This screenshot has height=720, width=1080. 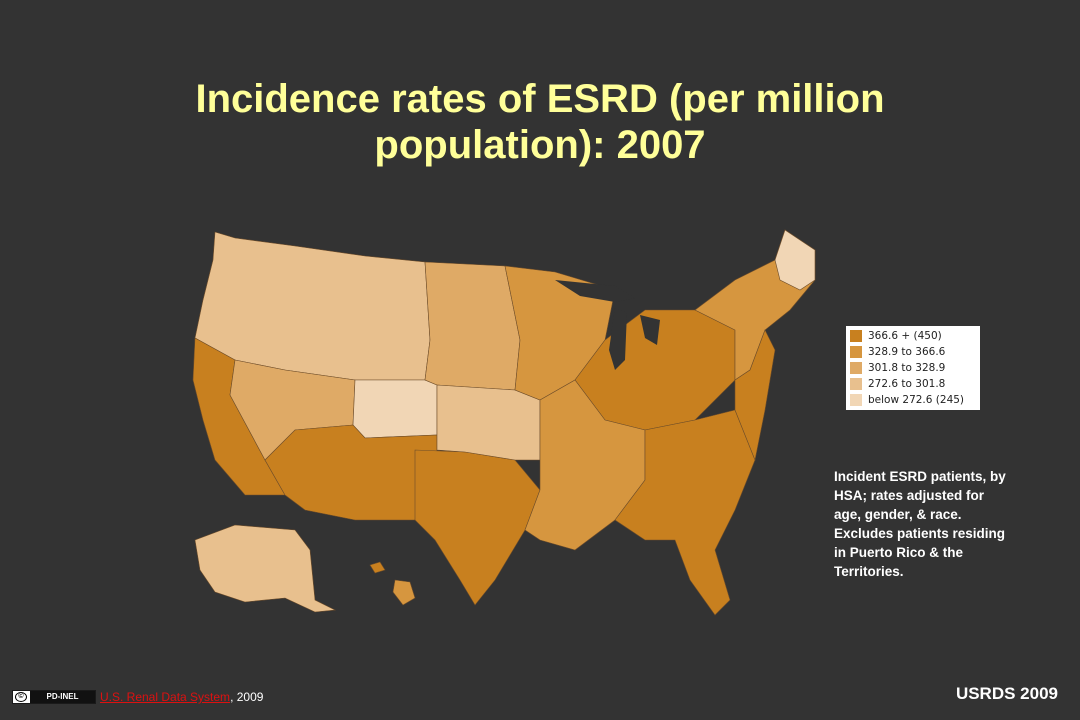 What do you see at coordinates (165, 697) in the screenshot?
I see `source-link: U.S. Renal Data System` at bounding box center [165, 697].